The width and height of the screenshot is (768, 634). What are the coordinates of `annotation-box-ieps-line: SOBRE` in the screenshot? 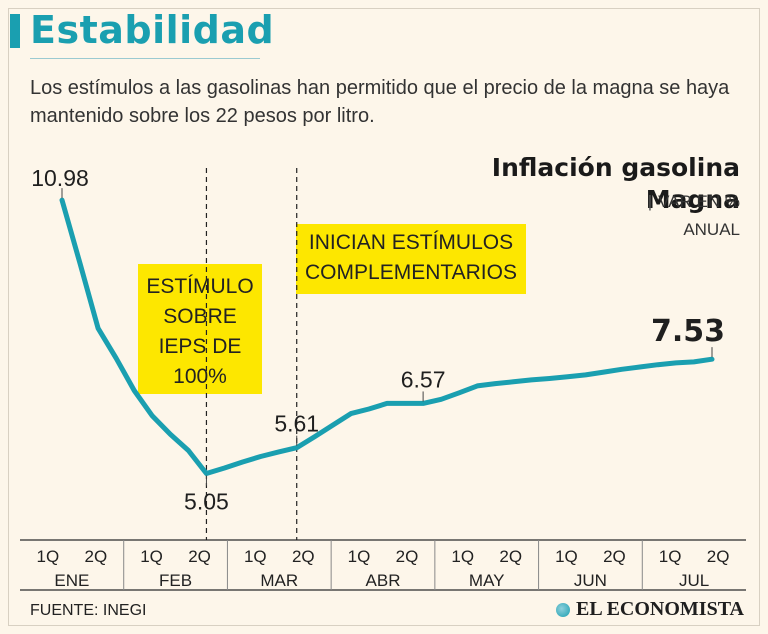 It's located at (200, 316).